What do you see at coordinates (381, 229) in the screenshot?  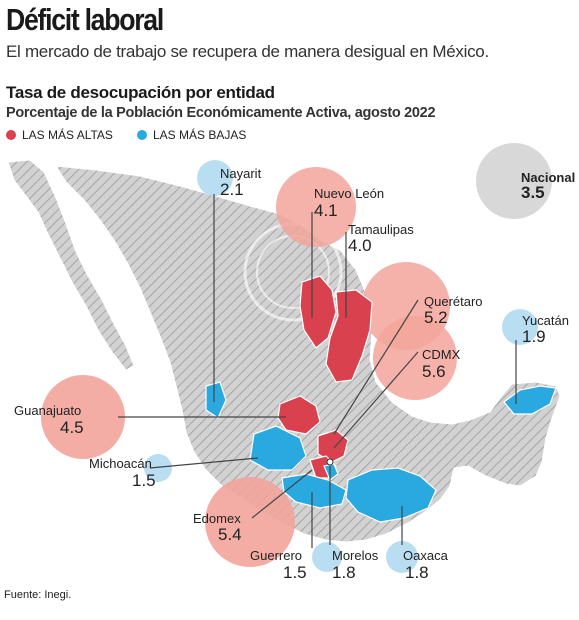 I see `tamaulipas-label: Tamaulipas` at bounding box center [381, 229].